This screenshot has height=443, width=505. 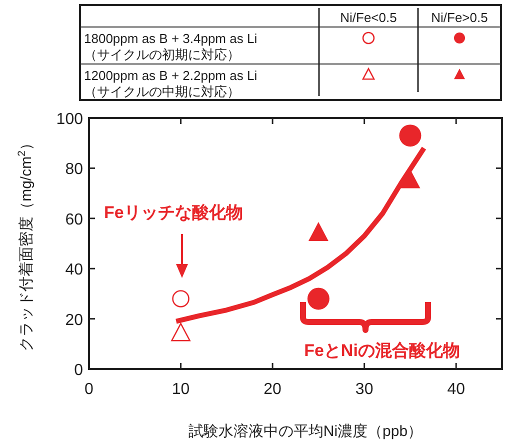 I want to click on y-tick-label: 100, so click(x=70, y=119).